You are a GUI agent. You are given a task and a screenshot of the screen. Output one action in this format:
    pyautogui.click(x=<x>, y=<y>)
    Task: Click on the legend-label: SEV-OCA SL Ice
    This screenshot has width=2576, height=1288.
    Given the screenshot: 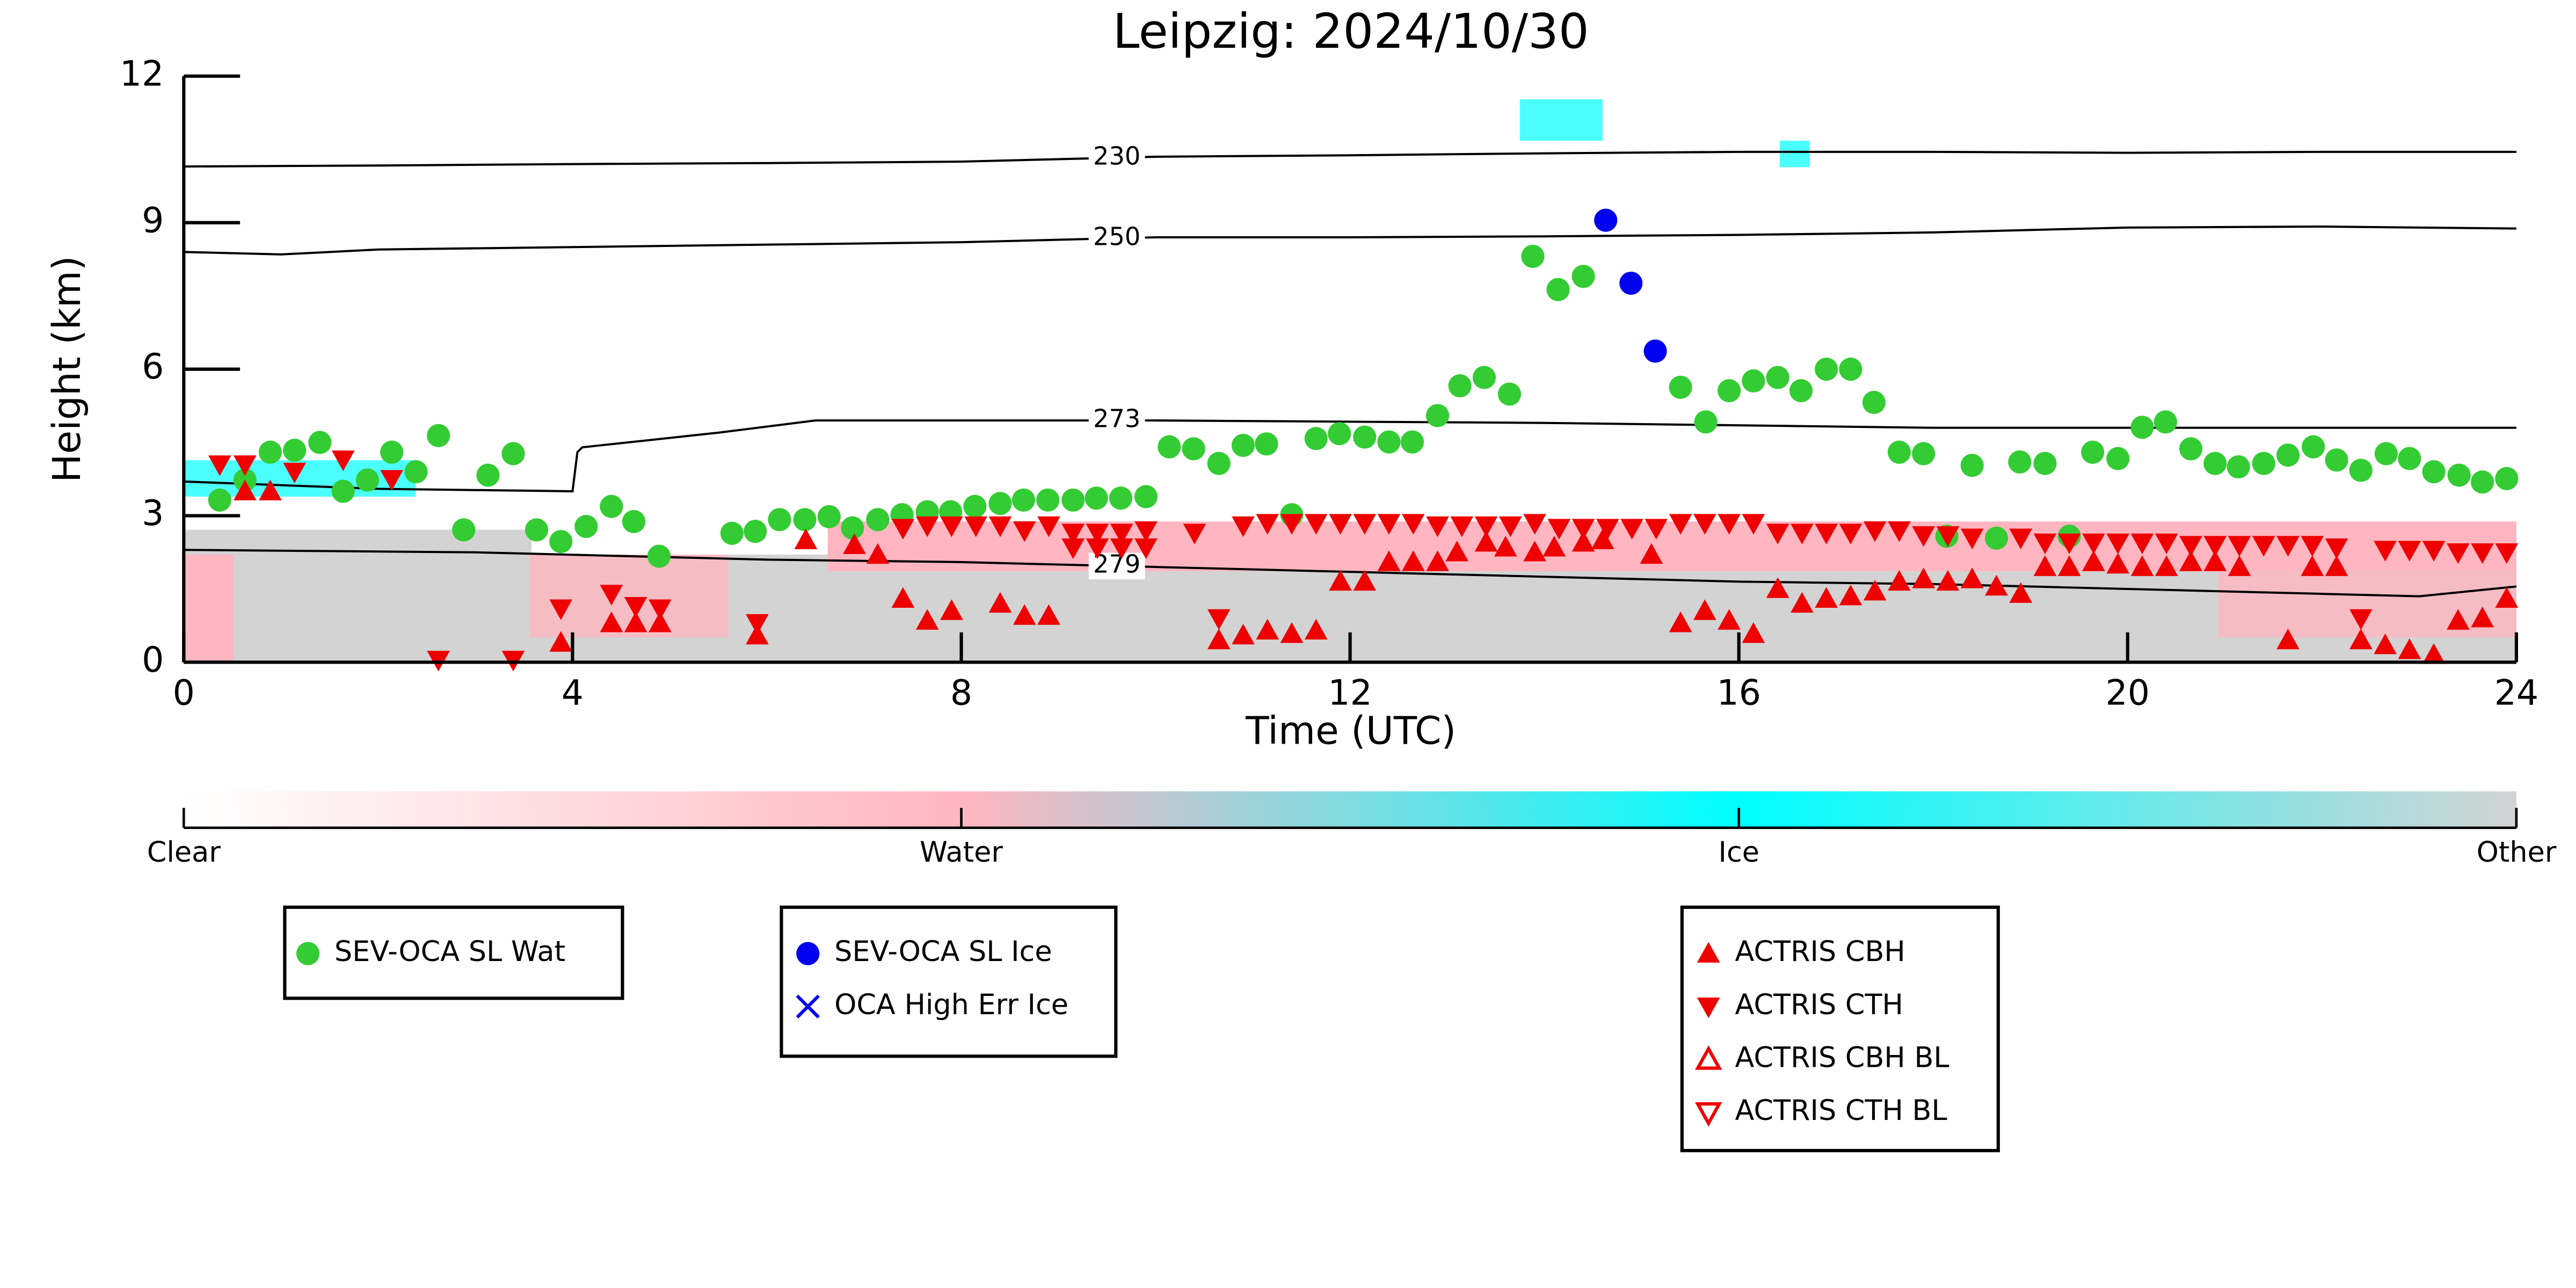 What is the action you would take?
    pyautogui.click(x=943, y=951)
    